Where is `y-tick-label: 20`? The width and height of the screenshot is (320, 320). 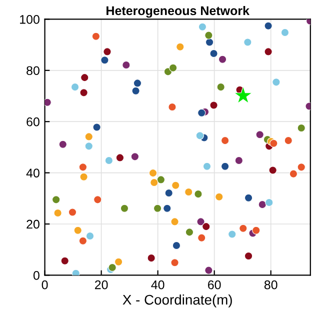
y-tick-label: 20 is located at coordinates (33, 224).